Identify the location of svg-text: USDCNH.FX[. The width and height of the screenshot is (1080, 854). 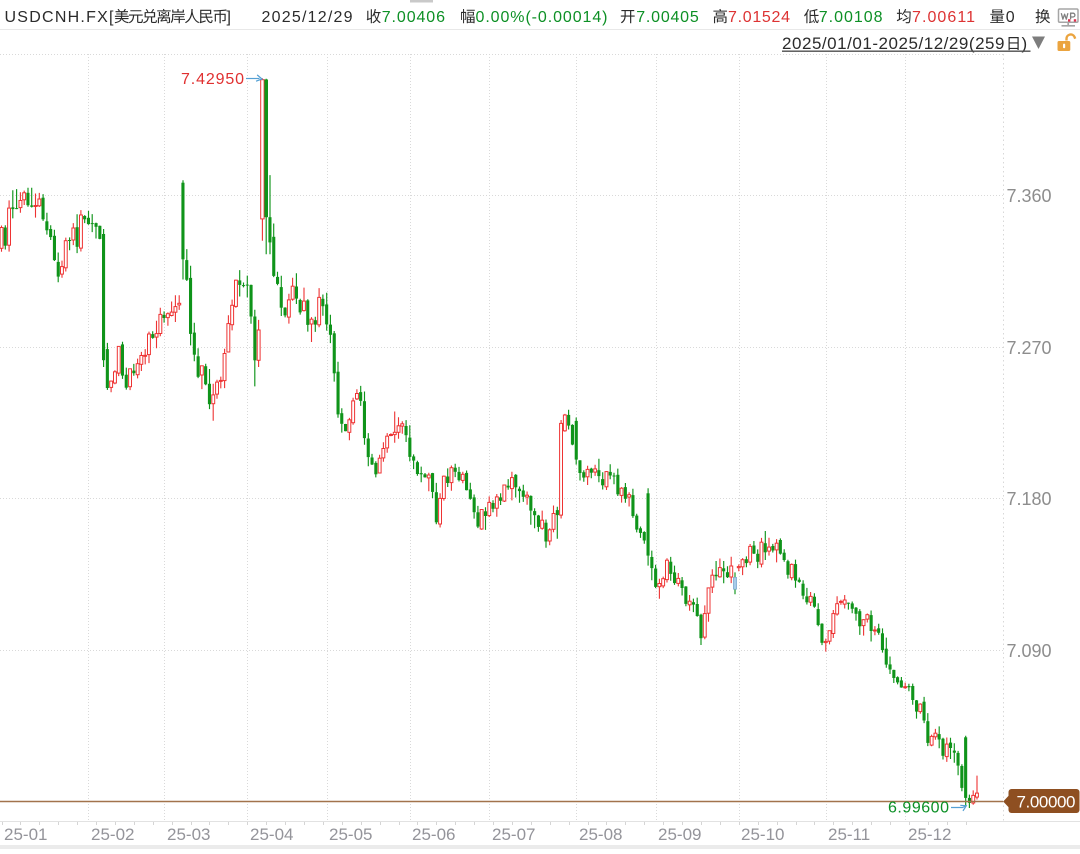
(60, 17).